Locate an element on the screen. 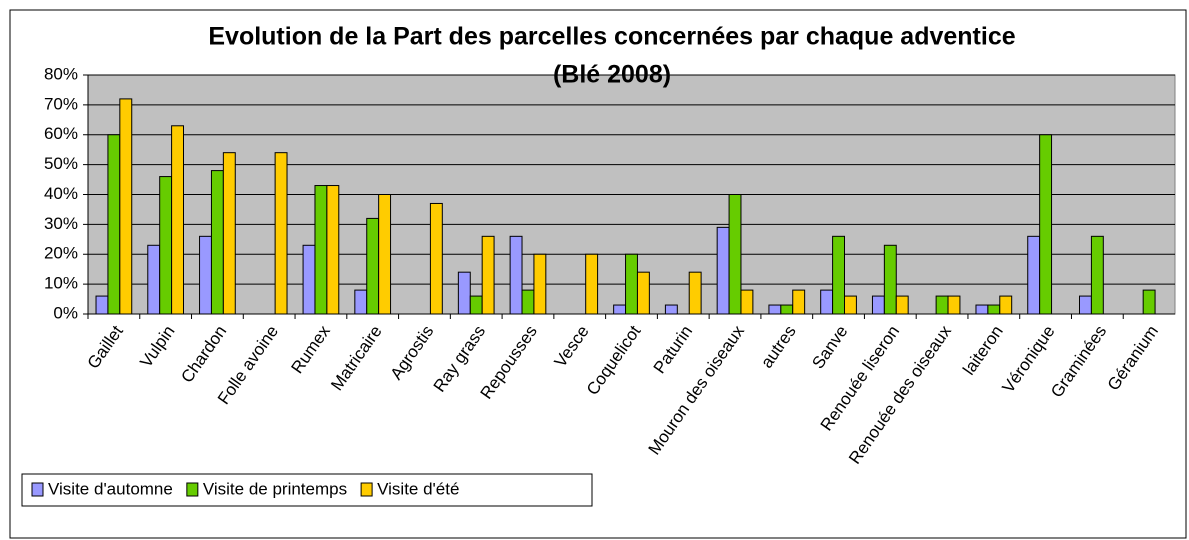 Image resolution: width=1189 pixels, height=540 pixels. legend-label: Visite de printemps is located at coordinates (275, 488).